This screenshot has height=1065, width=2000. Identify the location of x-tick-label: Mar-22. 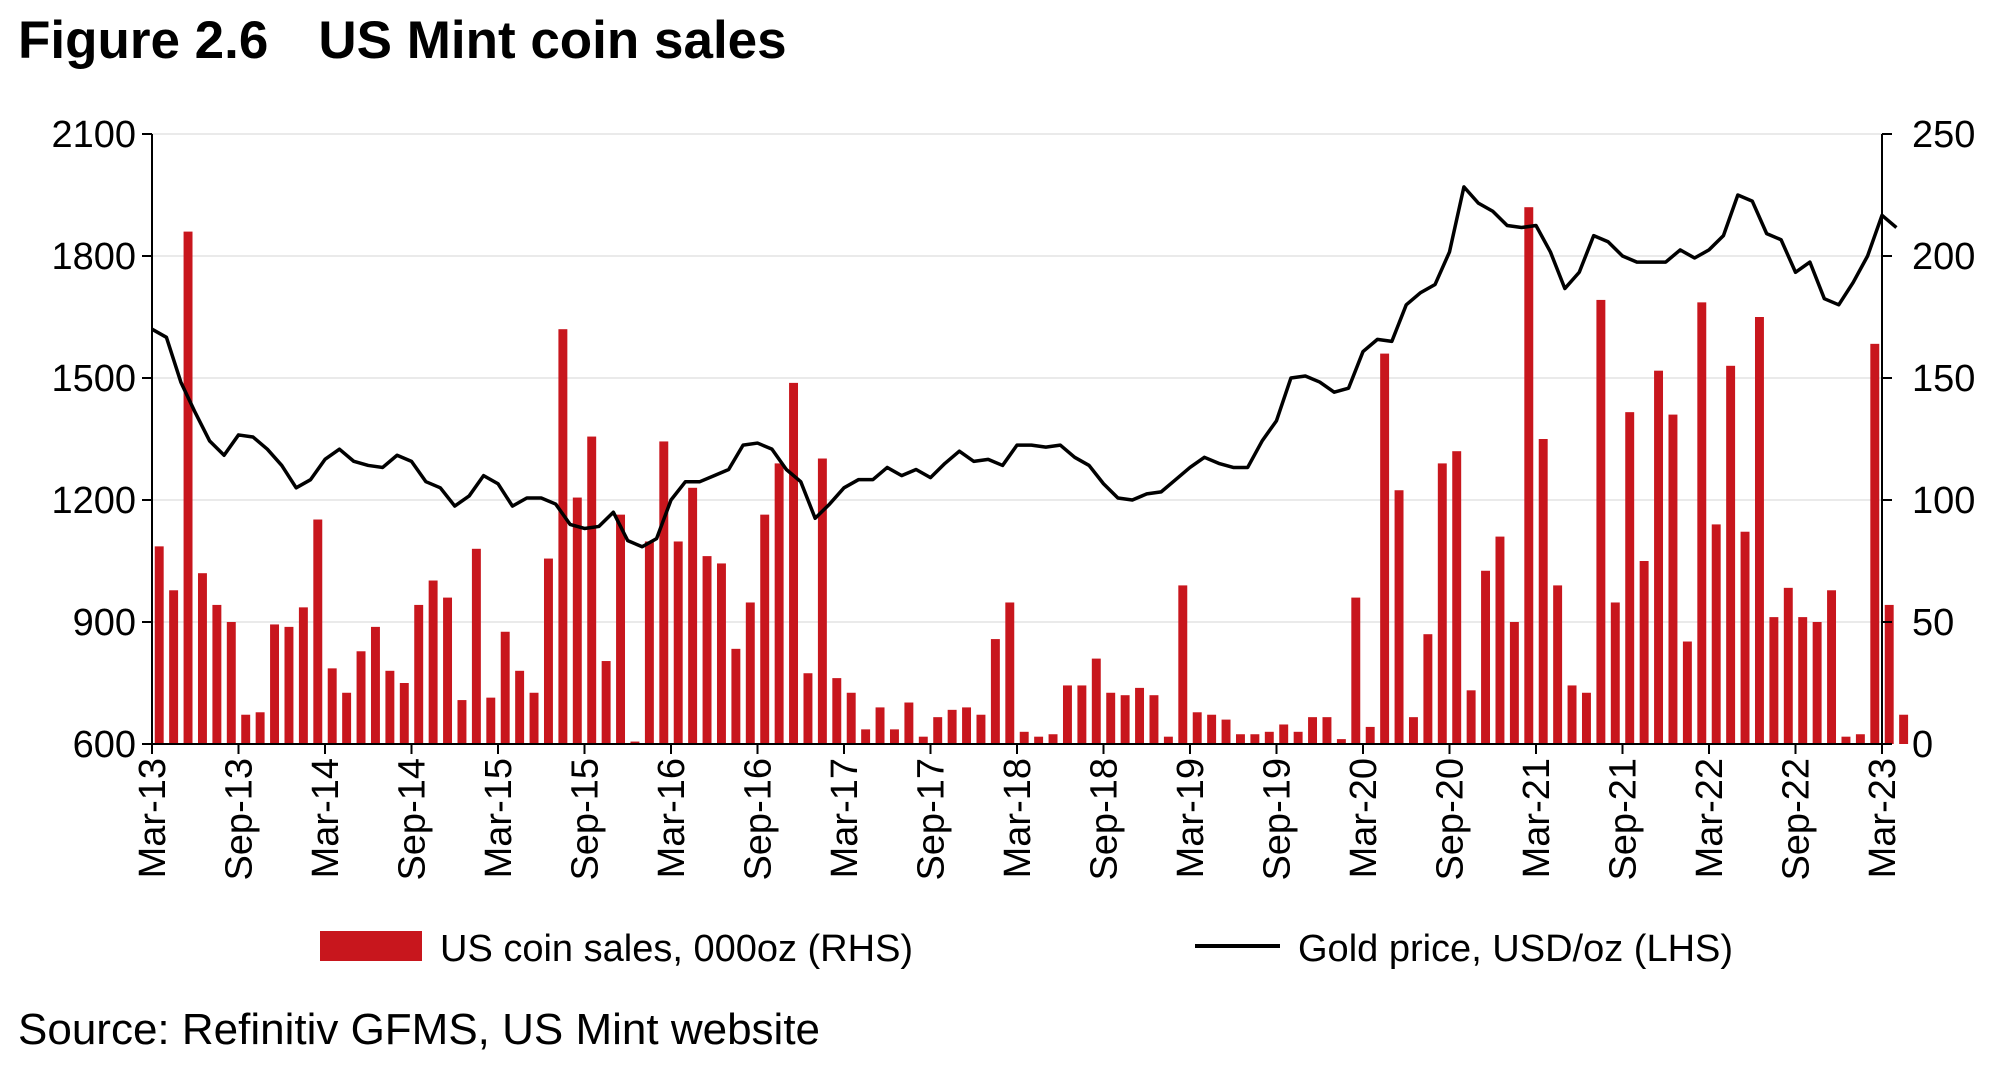
(1710, 818).